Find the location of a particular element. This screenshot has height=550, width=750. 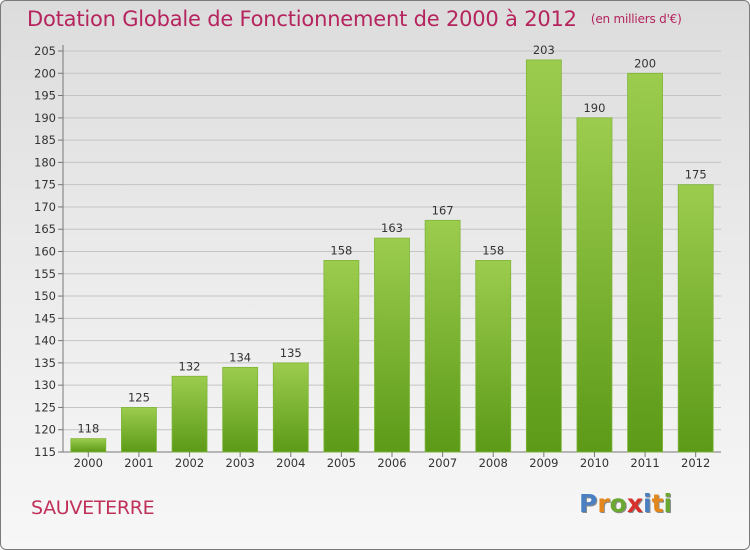

x-tick-label-2009: 2009 is located at coordinates (543, 463).